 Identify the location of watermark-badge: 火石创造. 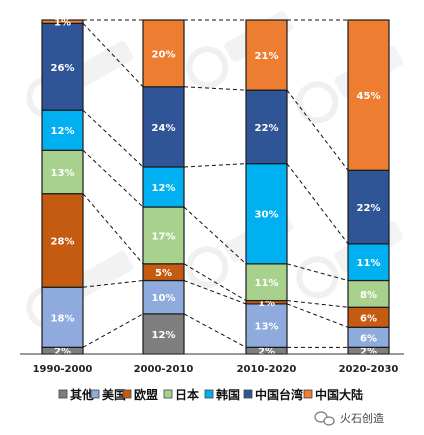
(349, 418).